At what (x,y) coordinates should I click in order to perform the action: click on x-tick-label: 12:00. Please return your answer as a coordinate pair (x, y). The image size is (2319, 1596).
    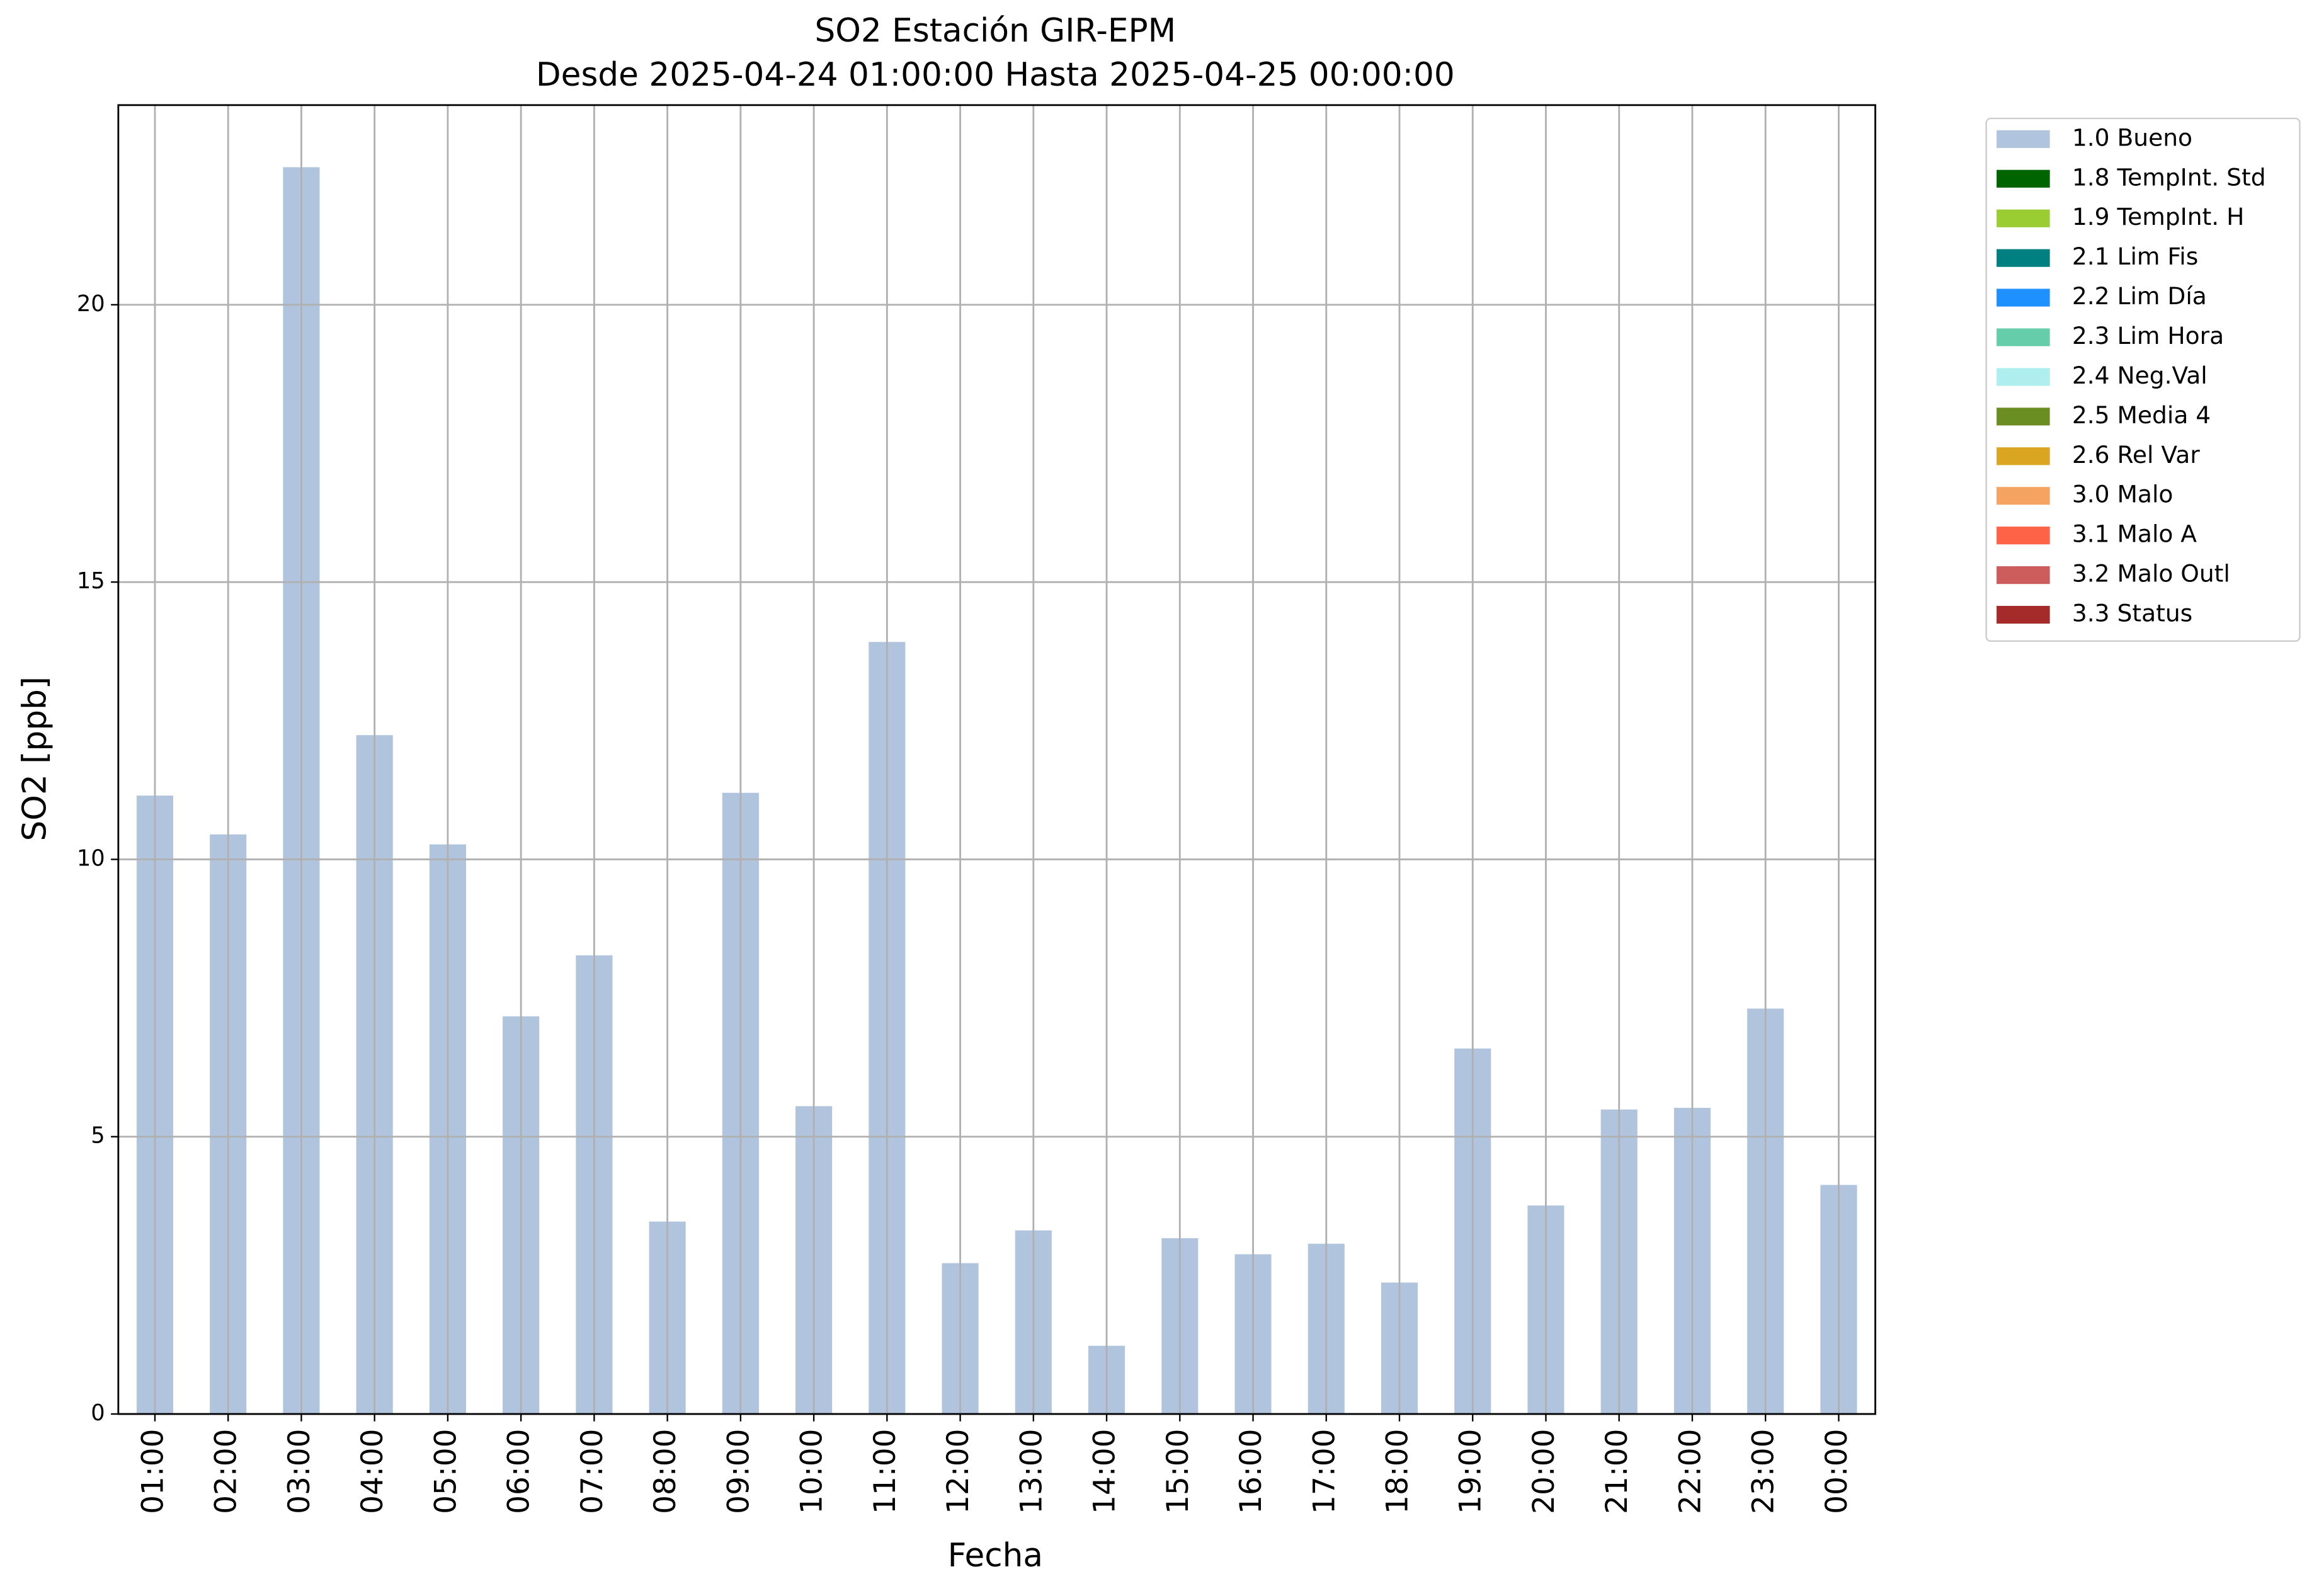
    Looking at the image, I should click on (958, 1471).